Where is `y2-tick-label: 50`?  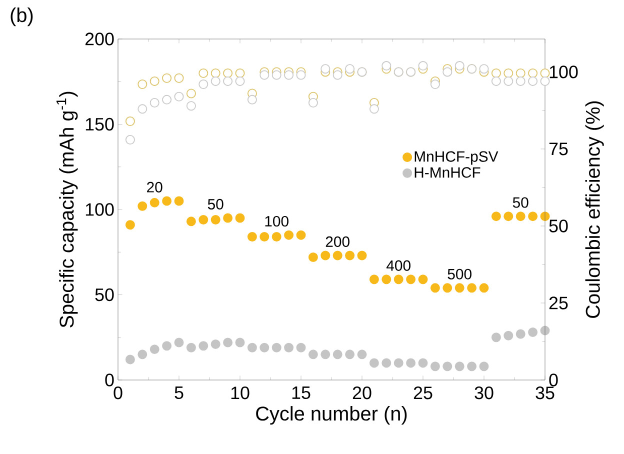 y2-tick-label: 50 is located at coordinates (558, 226).